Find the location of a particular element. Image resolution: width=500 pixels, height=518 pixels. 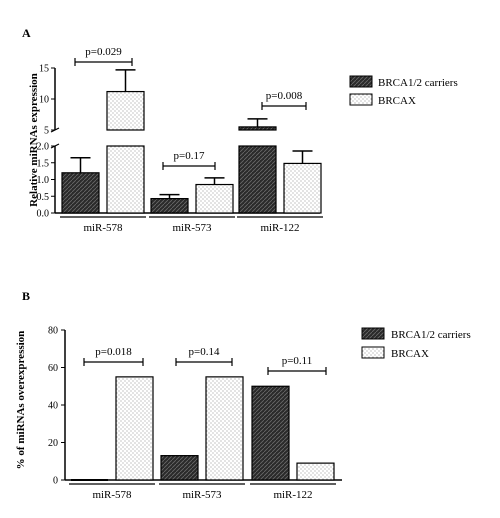

b-y-tick-label: 60 is located at coordinates (53, 368).